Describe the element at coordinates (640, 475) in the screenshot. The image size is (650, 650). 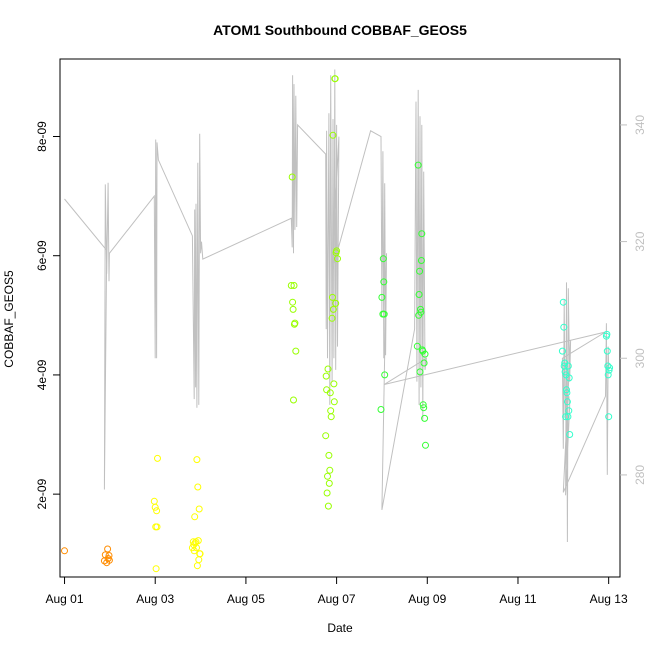
I see `y2-tick-label: 280` at that location.